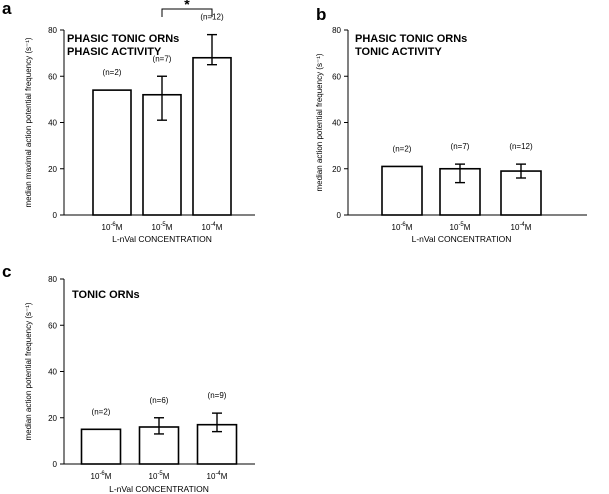 The image size is (609, 494). What do you see at coordinates (187, 6) in the screenshot?
I see `significance-star: *` at bounding box center [187, 6].